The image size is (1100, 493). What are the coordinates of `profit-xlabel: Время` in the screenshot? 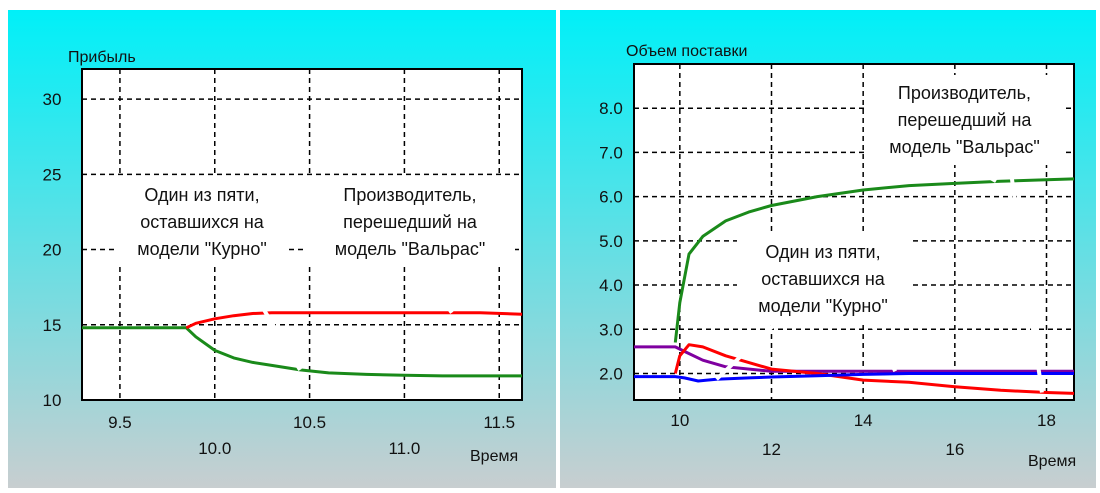 It's located at (494, 456).